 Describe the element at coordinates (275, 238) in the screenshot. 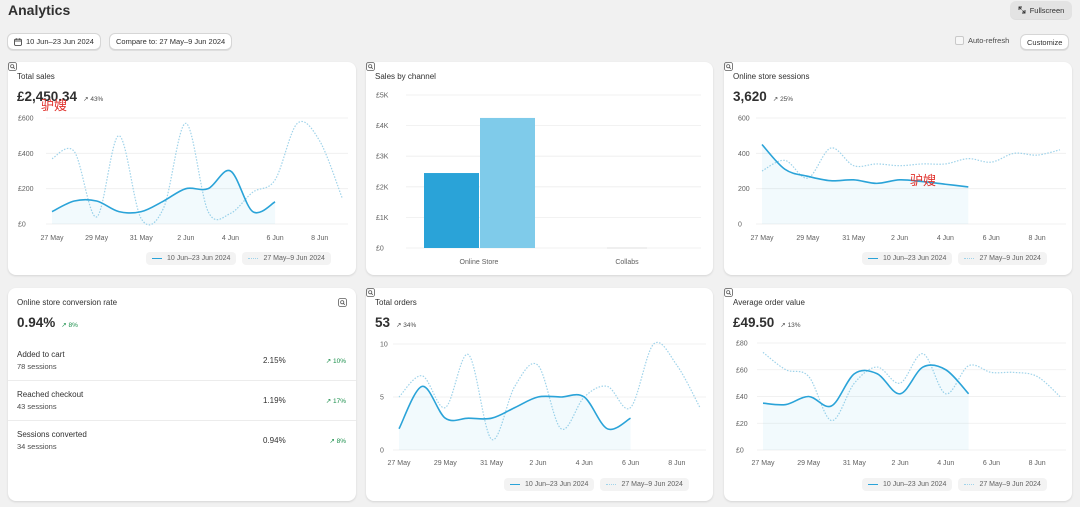

I see `x-tick-label: 6 Jun` at that location.